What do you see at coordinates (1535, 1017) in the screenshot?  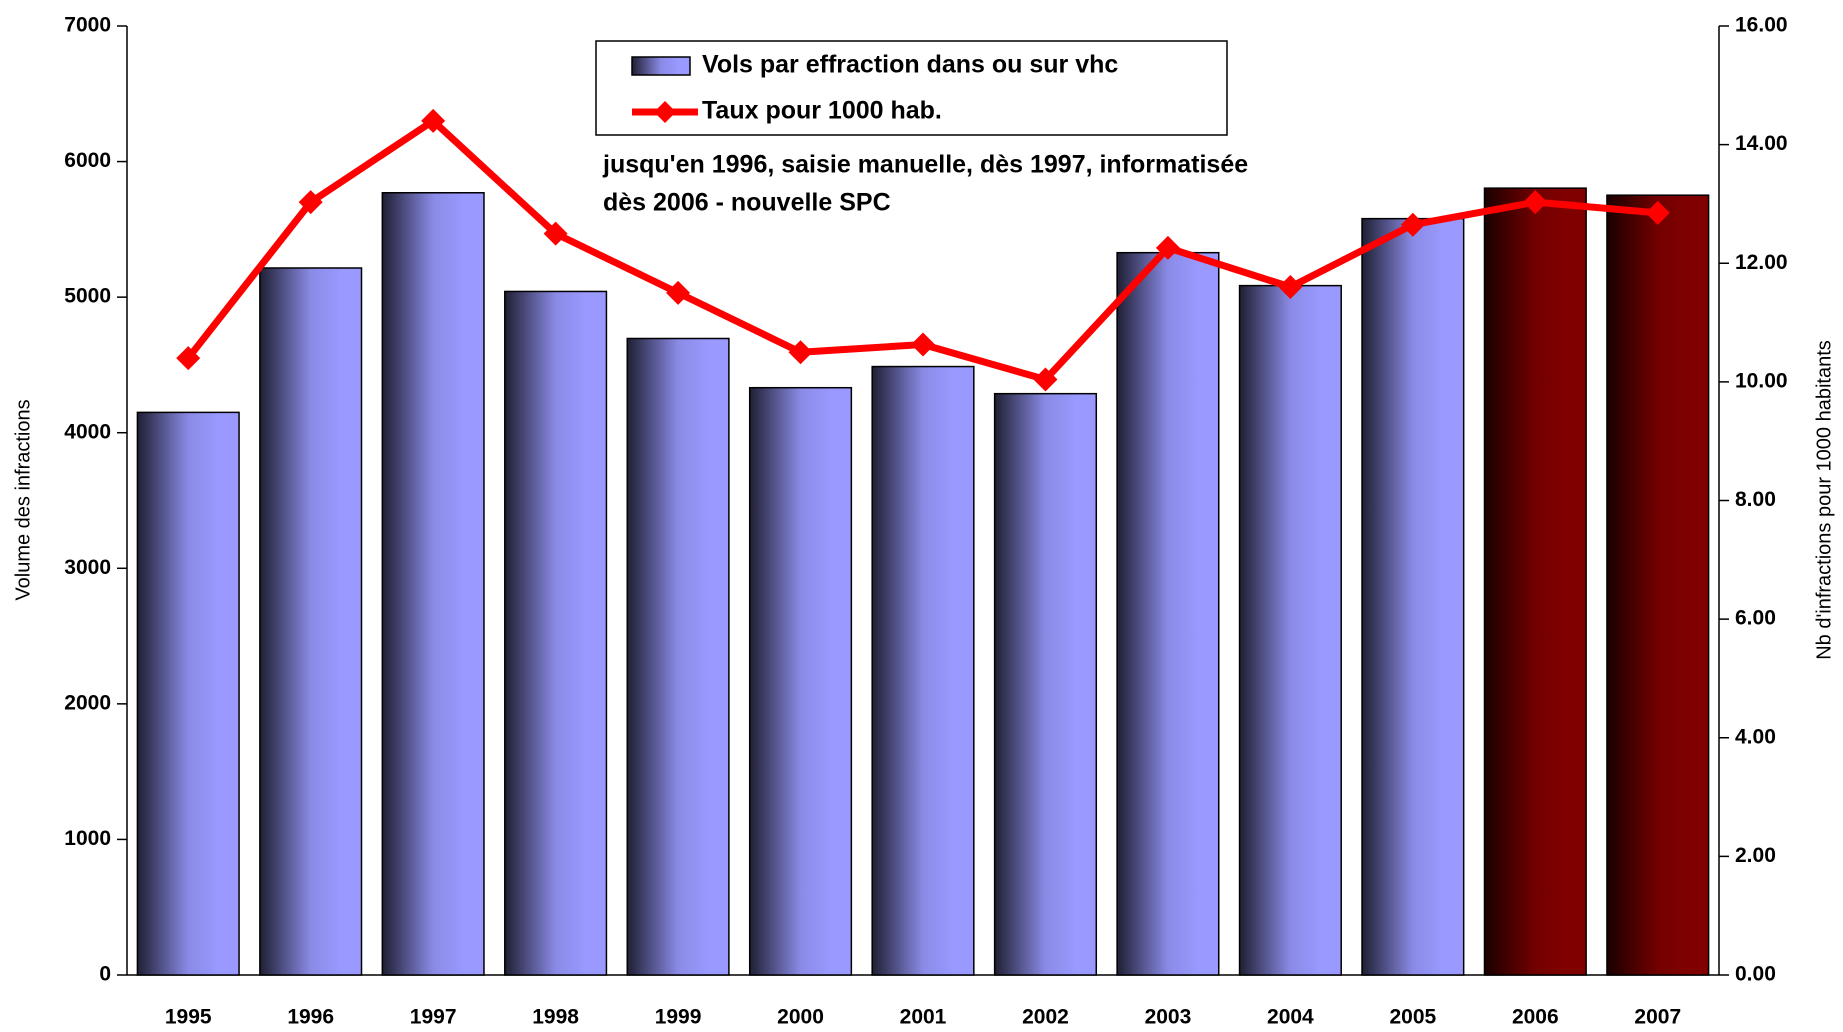 I see `x-tick-label: 2006` at bounding box center [1535, 1017].